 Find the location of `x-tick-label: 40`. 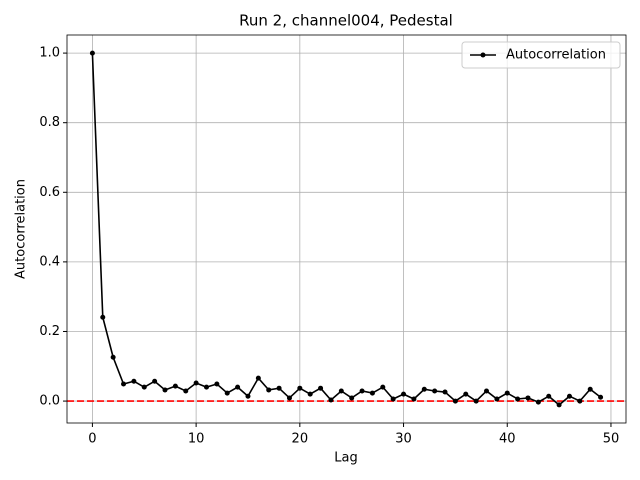

x-tick-label: 40 is located at coordinates (507, 439).